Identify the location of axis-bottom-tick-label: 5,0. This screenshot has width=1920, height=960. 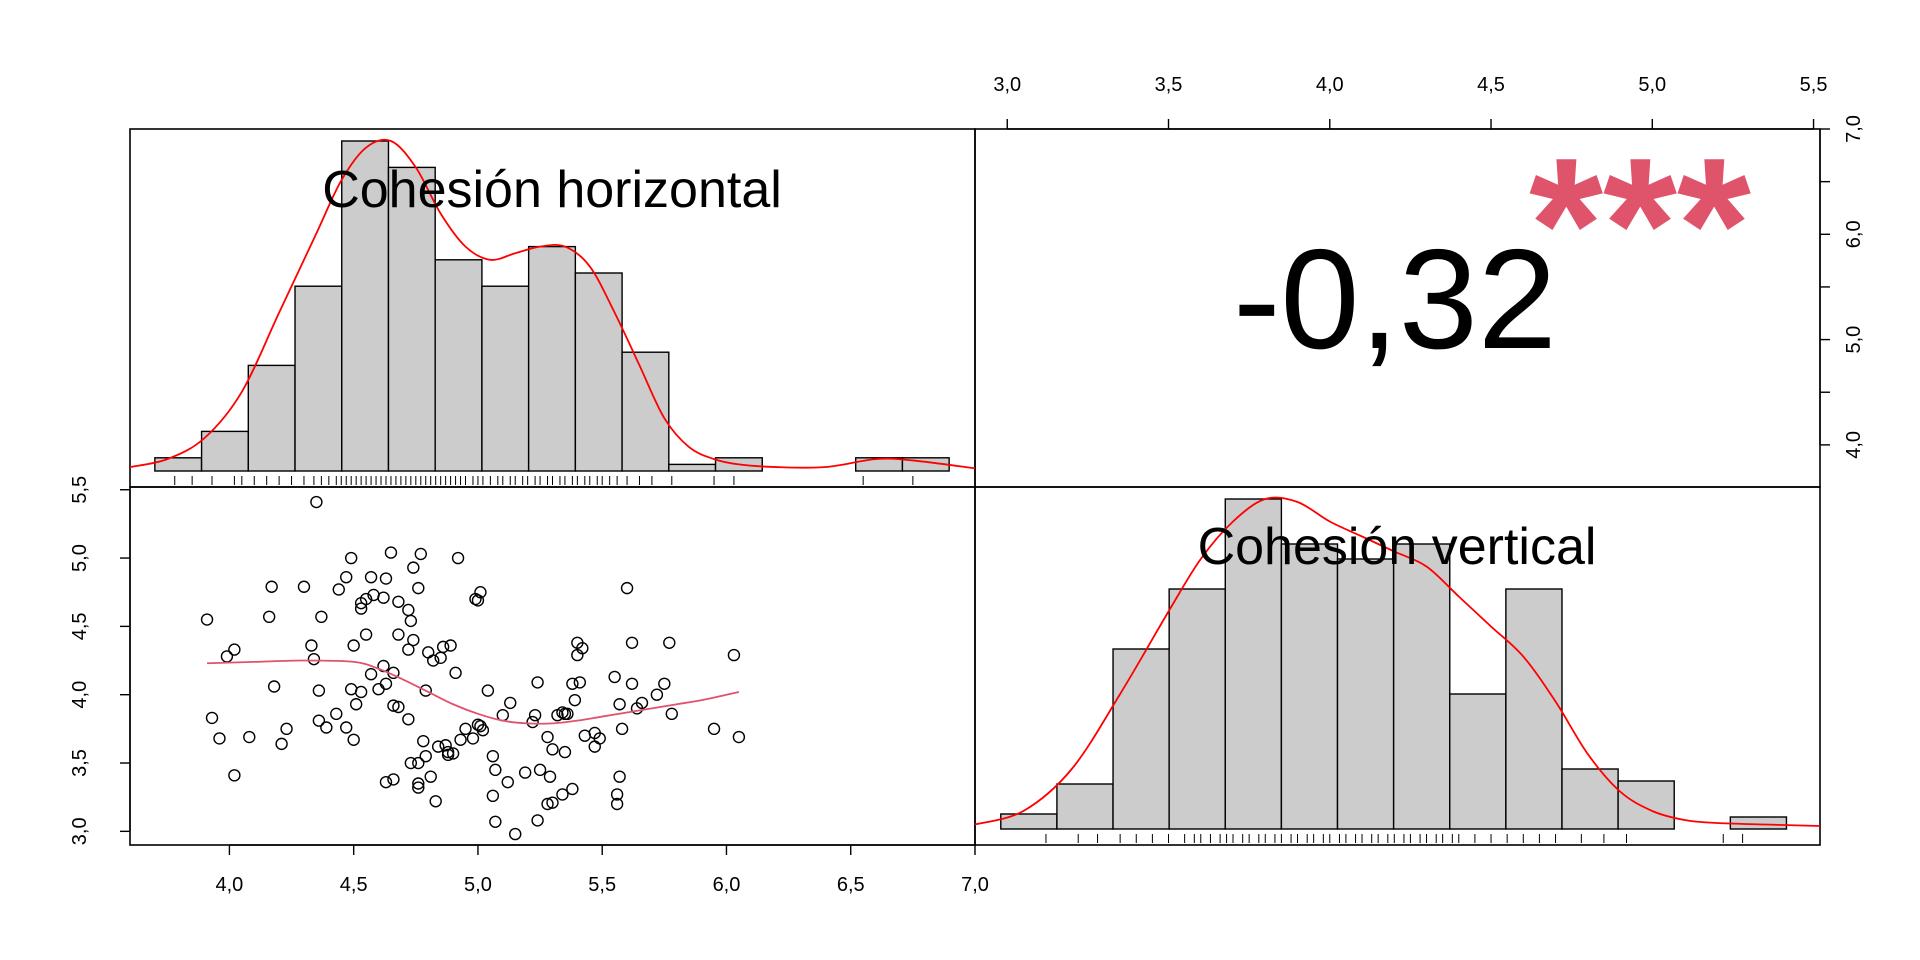
(478, 885).